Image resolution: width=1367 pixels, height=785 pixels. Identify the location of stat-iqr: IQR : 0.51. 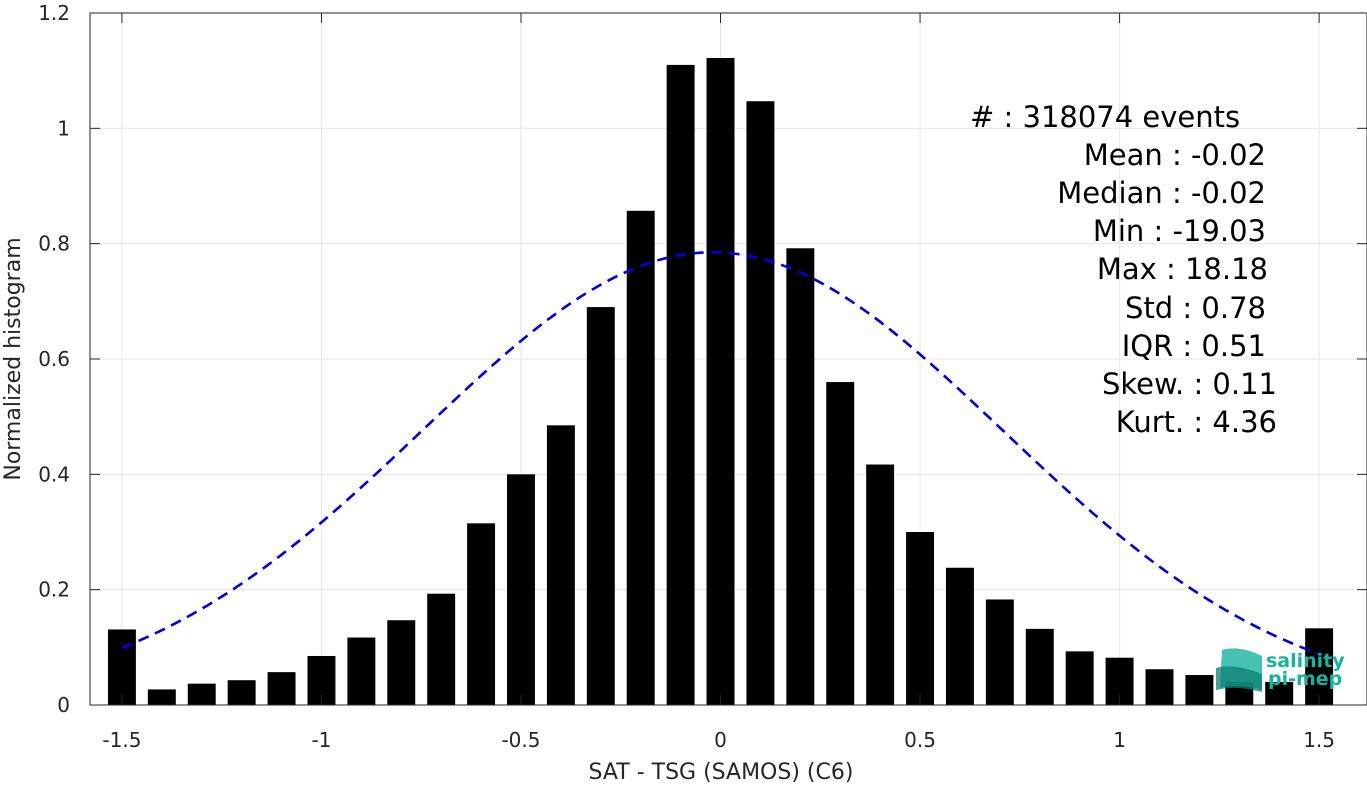
(1194, 346).